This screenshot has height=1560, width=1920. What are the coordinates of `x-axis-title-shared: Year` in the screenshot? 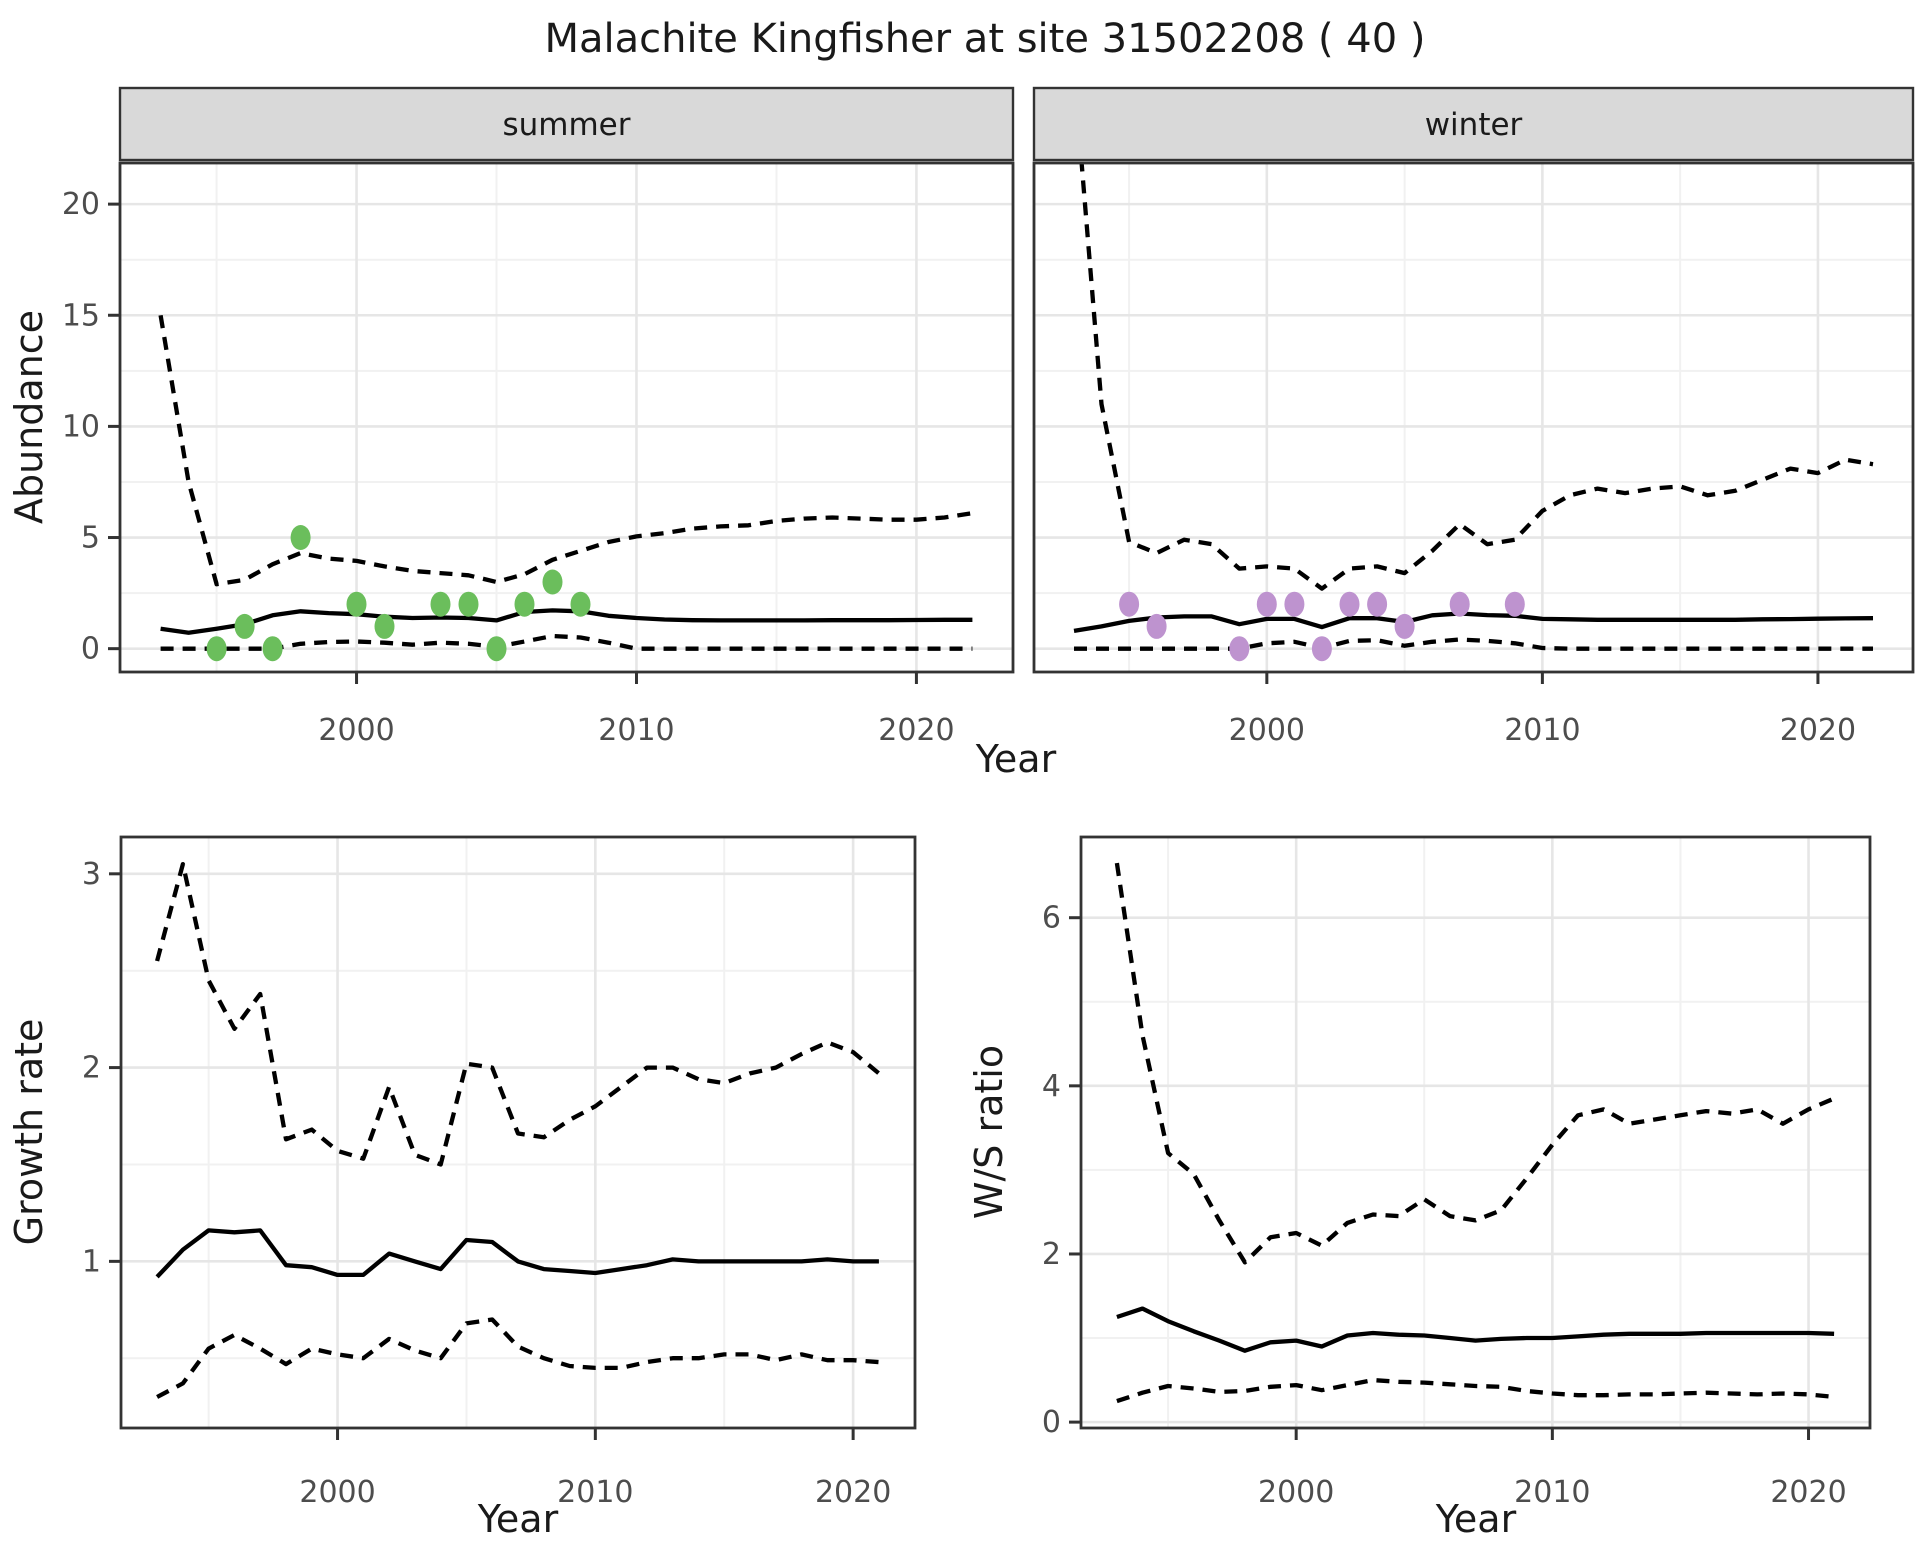 It's located at (1016, 759).